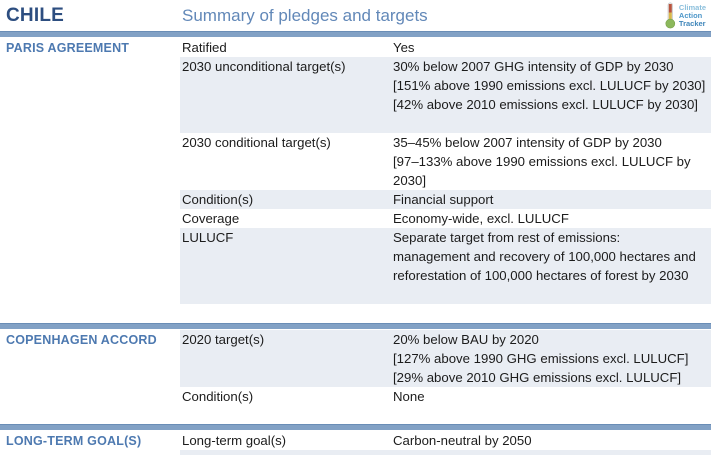 This screenshot has height=455, width=711. Describe the element at coordinates (68, 48) in the screenshot. I see `section-label: PARIS AGREEMENT` at that location.